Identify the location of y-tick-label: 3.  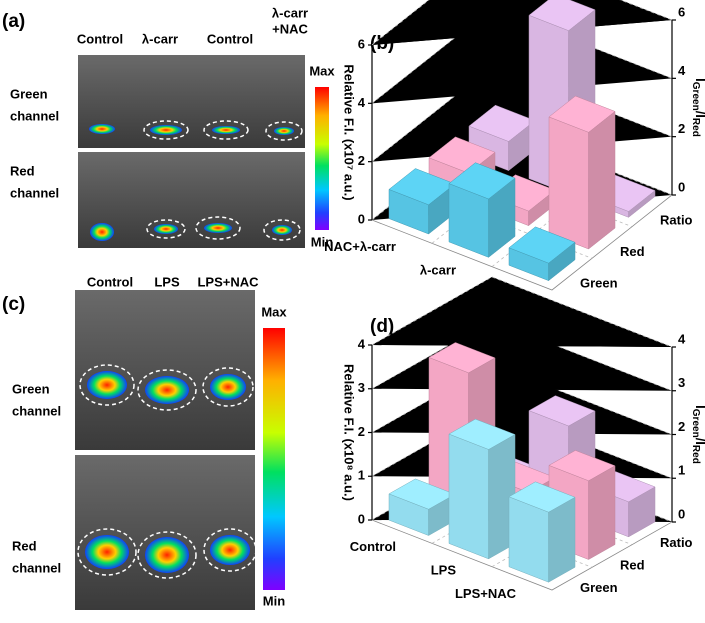
(361, 387).